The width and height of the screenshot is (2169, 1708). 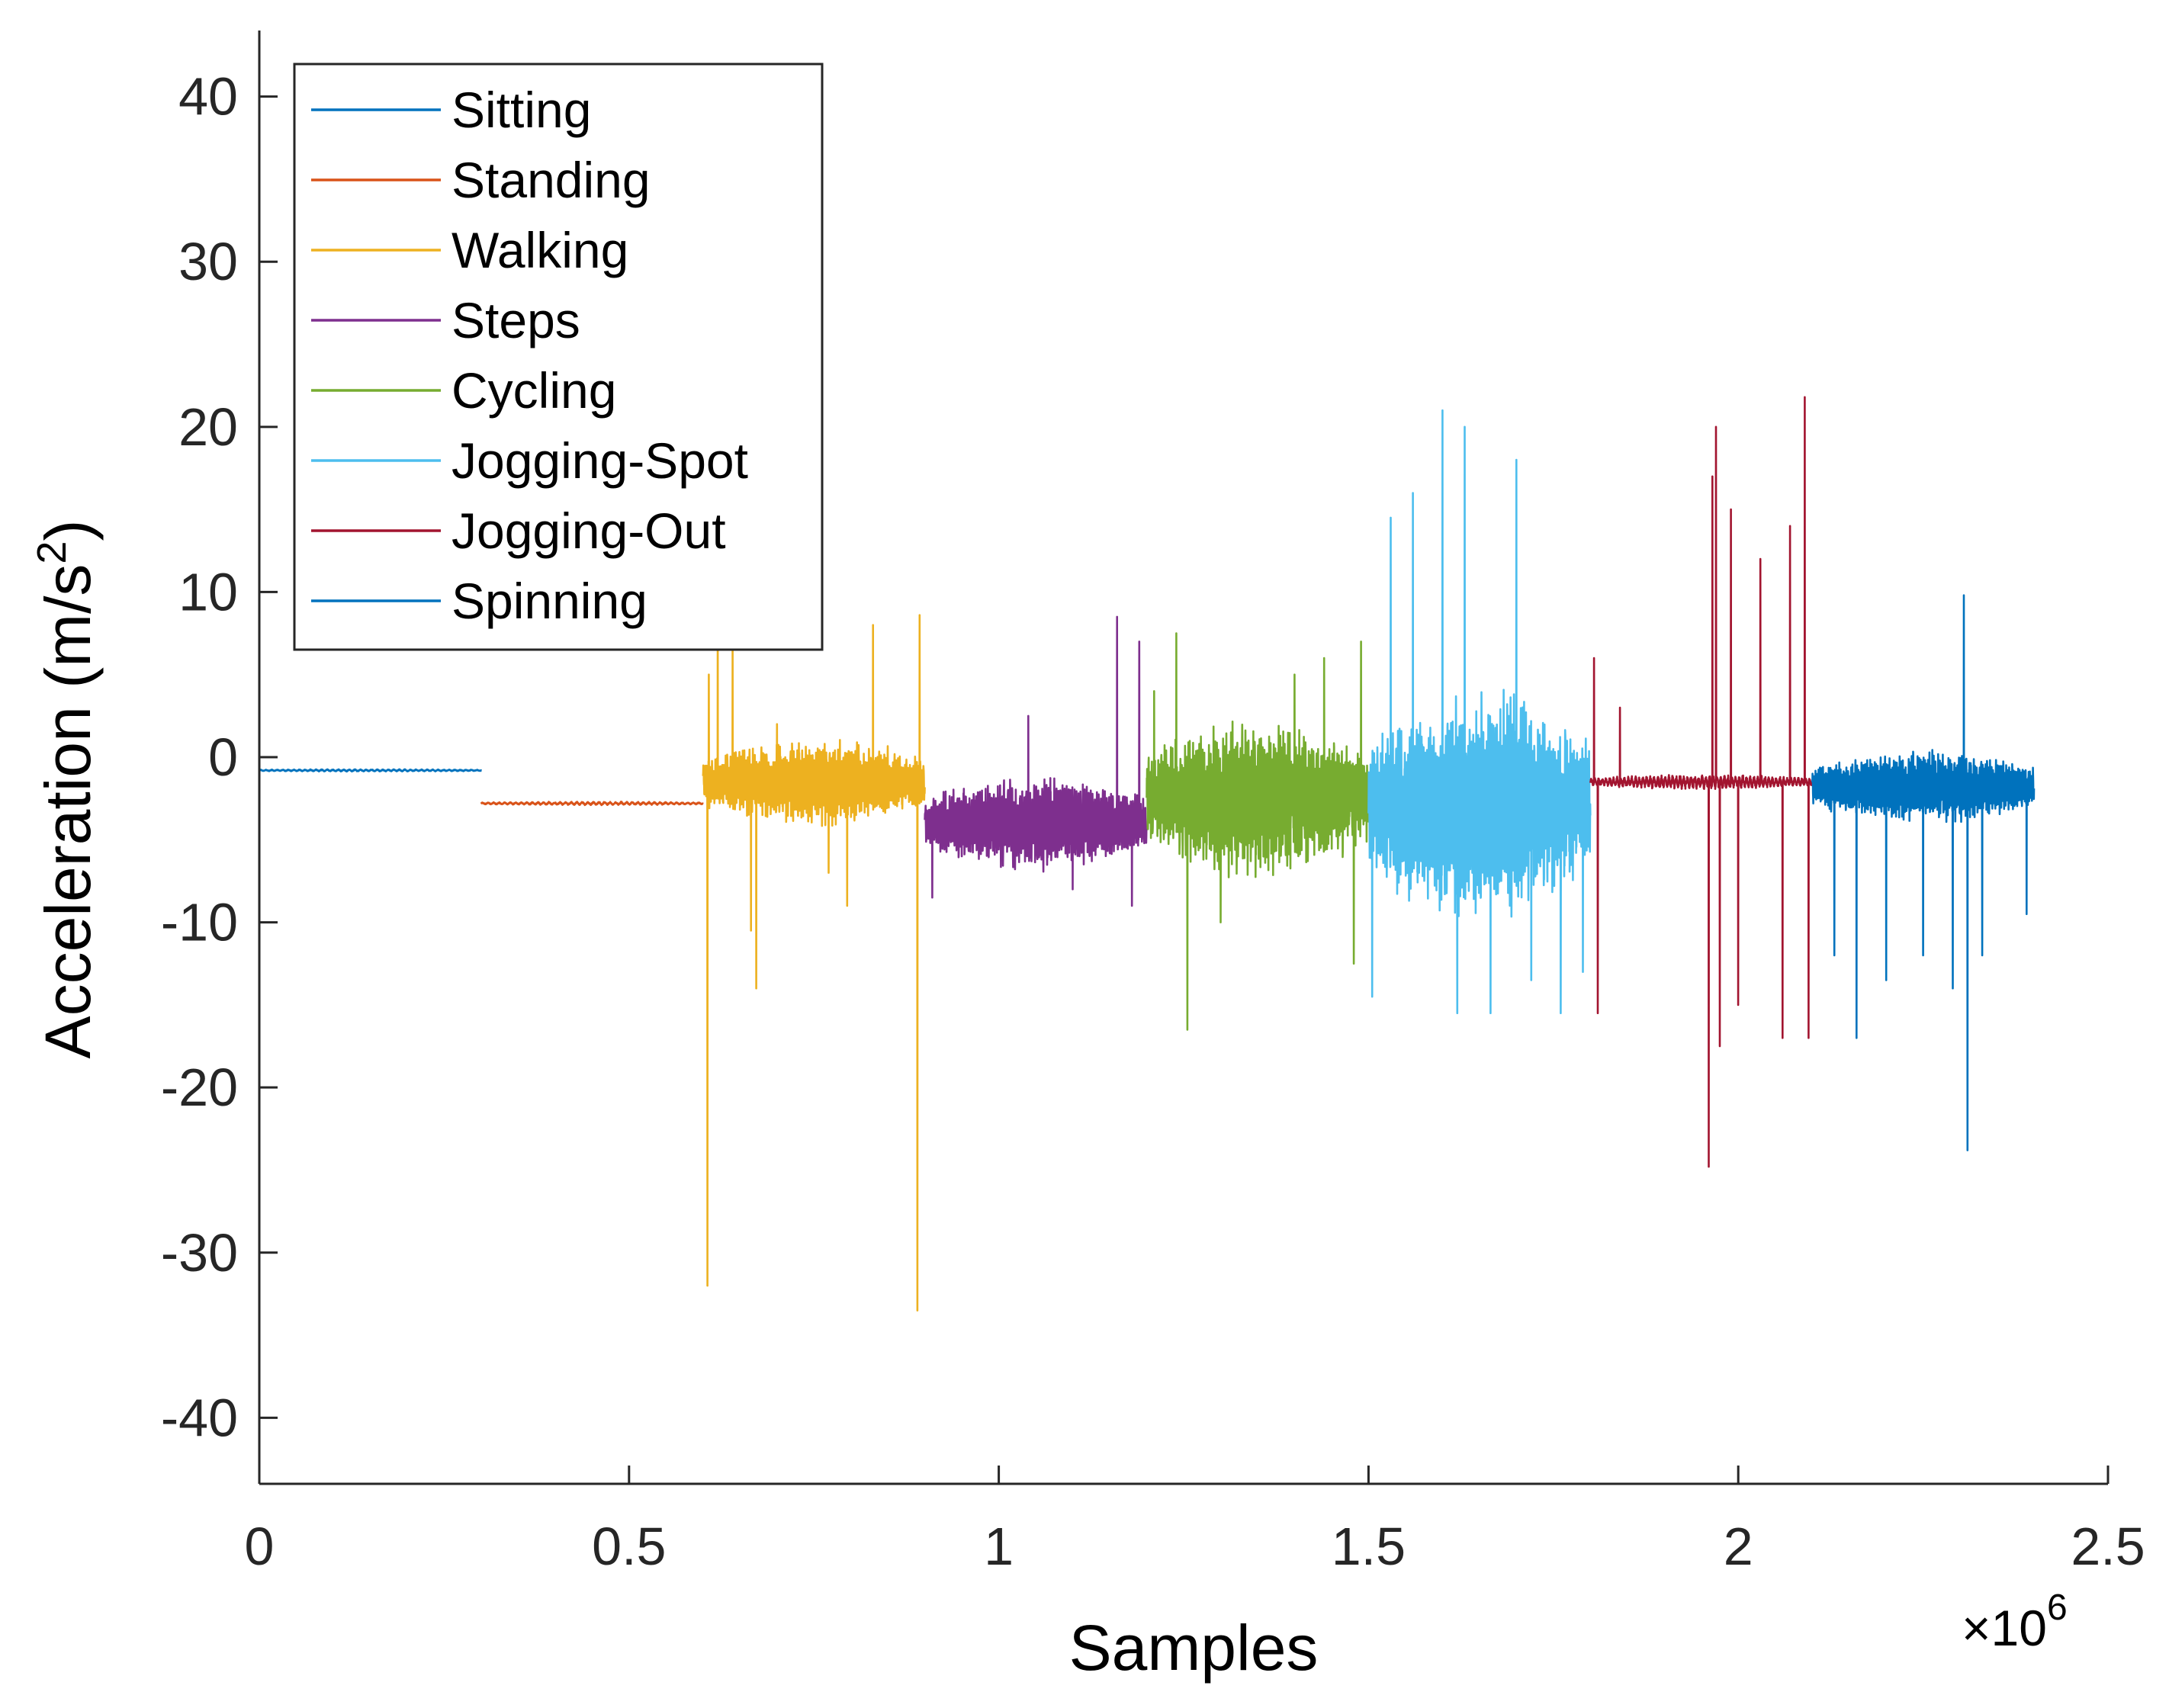 I want to click on x-exponent-base: ×10, so click(x=2004, y=1628).